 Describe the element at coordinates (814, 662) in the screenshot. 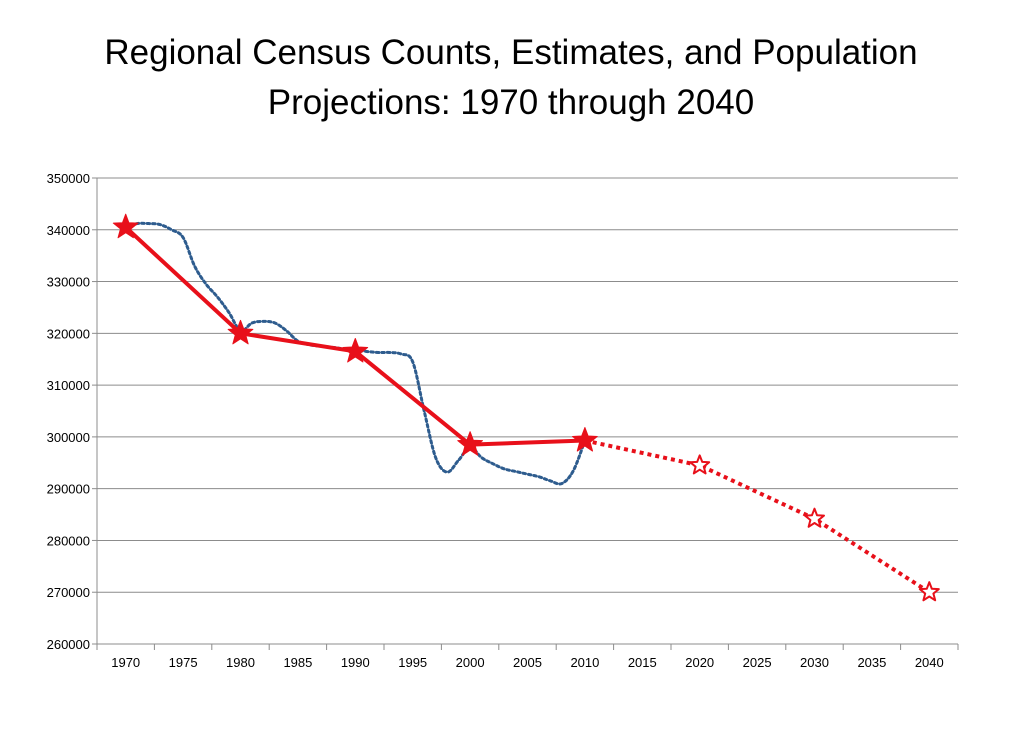

I see `x-tick-label: 2030` at that location.